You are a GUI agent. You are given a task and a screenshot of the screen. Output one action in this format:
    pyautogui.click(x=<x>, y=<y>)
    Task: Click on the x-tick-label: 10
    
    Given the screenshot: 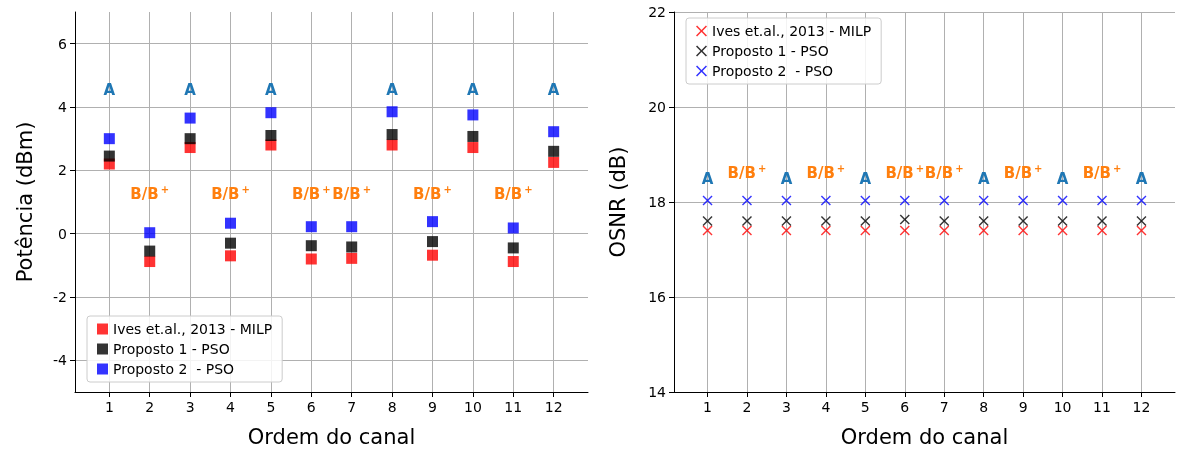 What is the action you would take?
    pyautogui.click(x=1062, y=407)
    